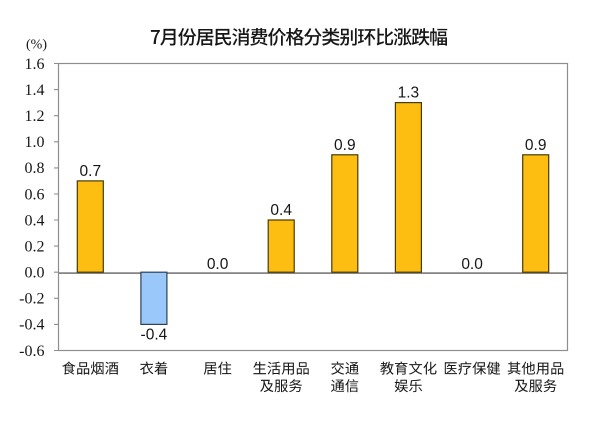 This screenshot has height=428, width=600. What do you see at coordinates (35, 64) in the screenshot?
I see `svg-text: 1.6` at bounding box center [35, 64].